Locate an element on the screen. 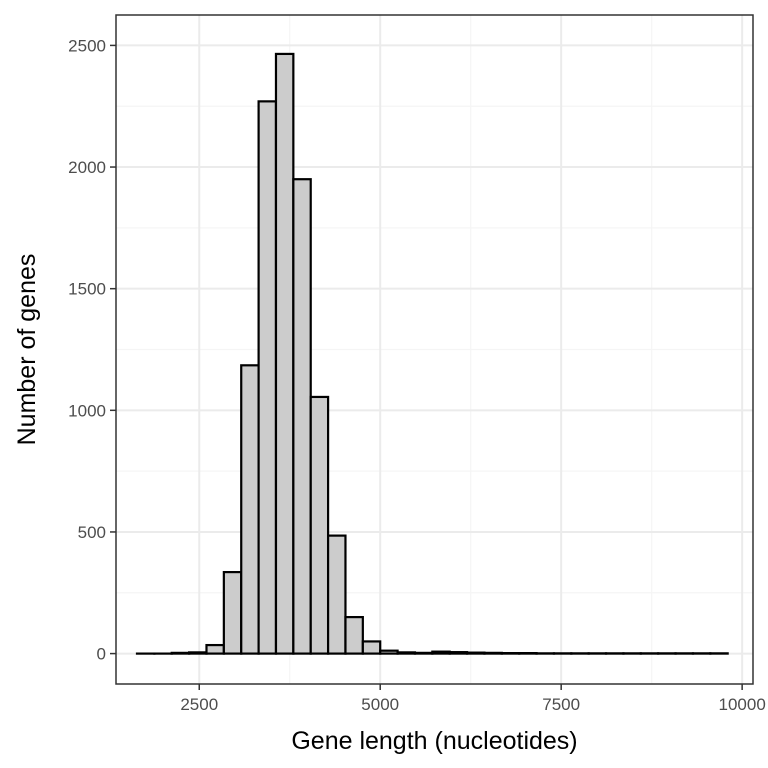 This screenshot has width=768, height=768. y-tick-label: 2500 is located at coordinates (87, 45).